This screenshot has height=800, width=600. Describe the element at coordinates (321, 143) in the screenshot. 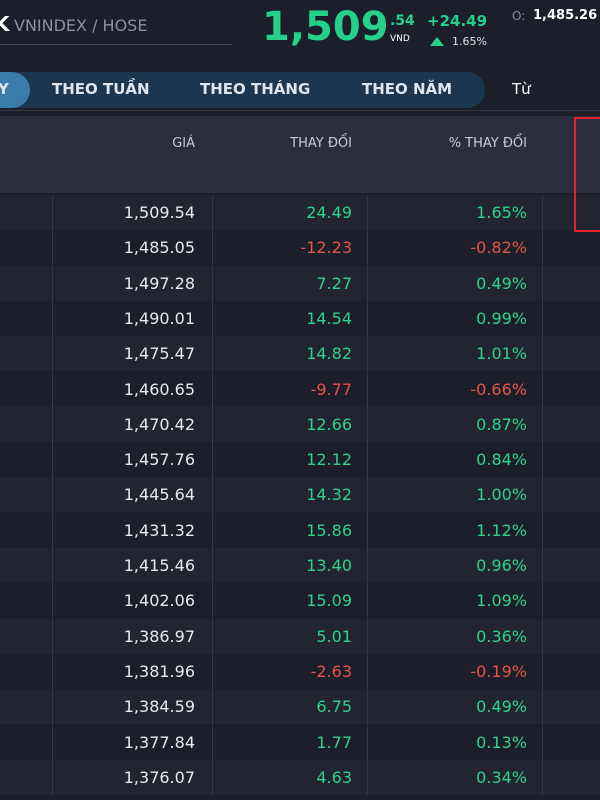

I see `column-header: THAY ĐỔI` at that location.